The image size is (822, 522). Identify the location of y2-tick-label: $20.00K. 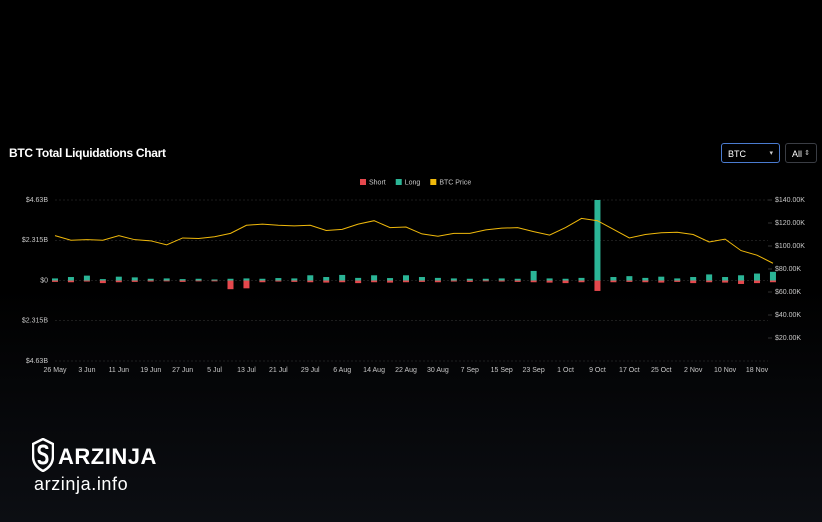
(788, 338).